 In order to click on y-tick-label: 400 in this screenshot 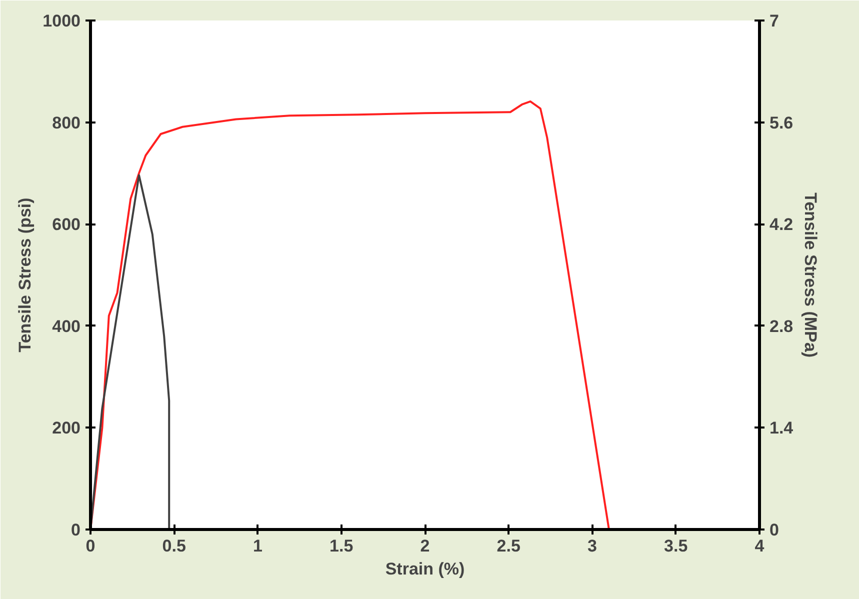, I will do `click(66, 326)`.